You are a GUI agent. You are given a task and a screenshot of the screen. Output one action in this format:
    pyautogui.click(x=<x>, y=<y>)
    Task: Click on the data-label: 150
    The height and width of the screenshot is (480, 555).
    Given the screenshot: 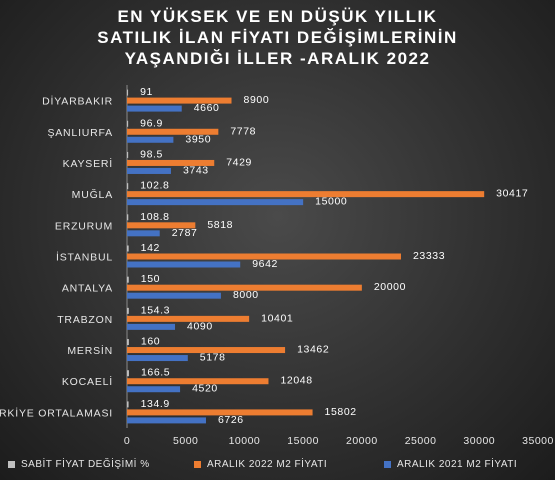 What is the action you would take?
    pyautogui.click(x=150, y=279)
    